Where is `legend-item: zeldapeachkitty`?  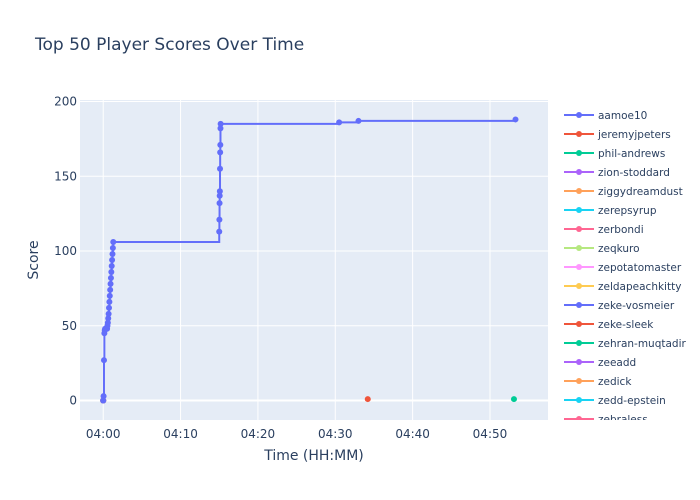 legend-item: zeldapeachkitty is located at coordinates (622, 287).